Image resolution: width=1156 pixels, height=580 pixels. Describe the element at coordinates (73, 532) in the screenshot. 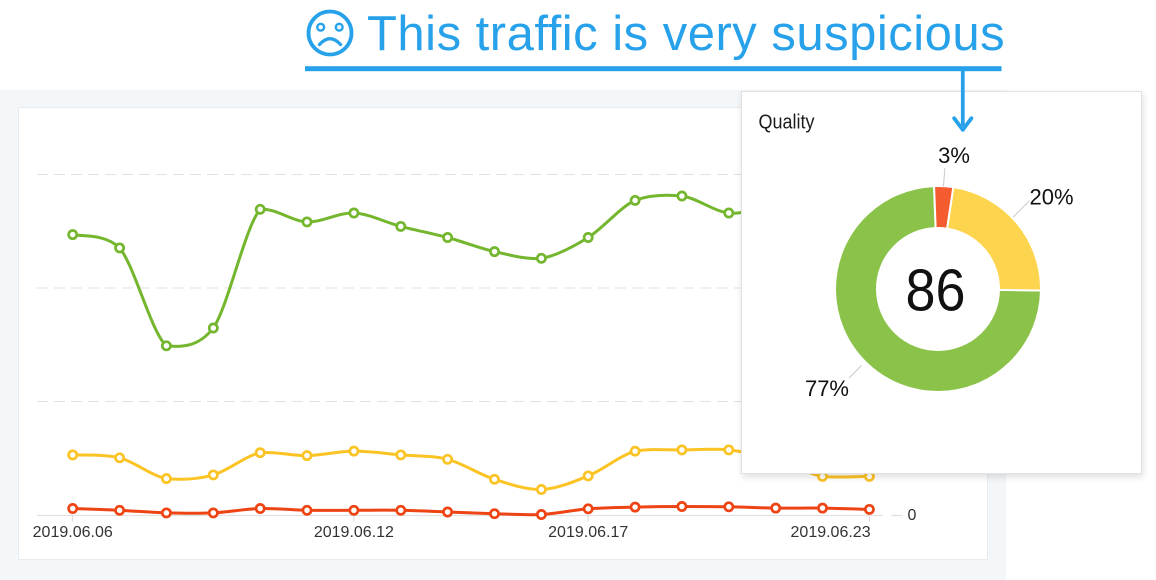

I see `svg-text: 2019.06.06` at that location.